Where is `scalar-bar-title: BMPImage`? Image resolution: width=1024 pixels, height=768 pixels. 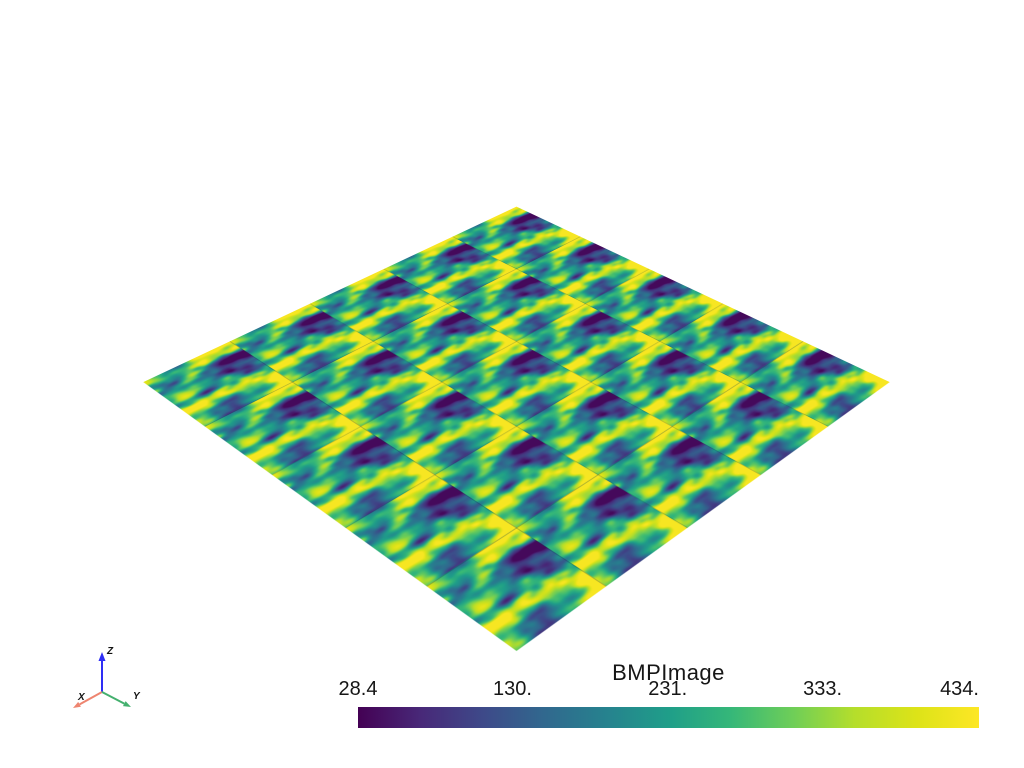
scalar-bar-title: BMPImage is located at coordinates (668, 672).